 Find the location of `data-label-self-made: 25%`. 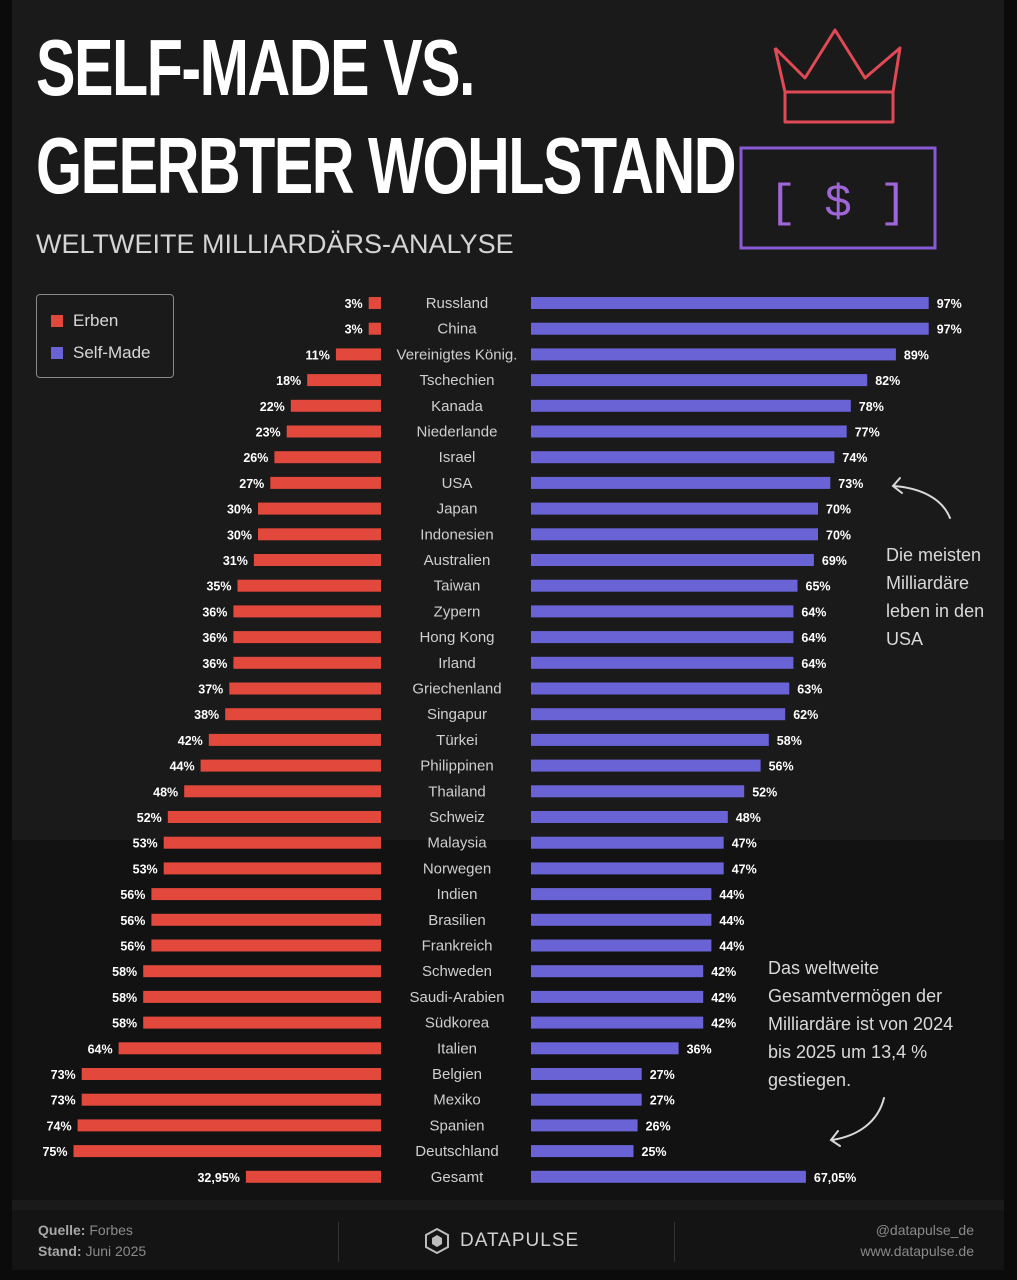

data-label-self-made: 25% is located at coordinates (654, 1152).